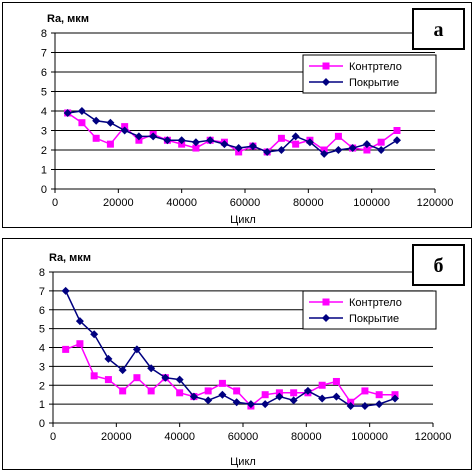 The image size is (476, 473). Describe the element at coordinates (42, 349) in the screenshot. I see `chart-1-y-tick-label: 4` at that location.